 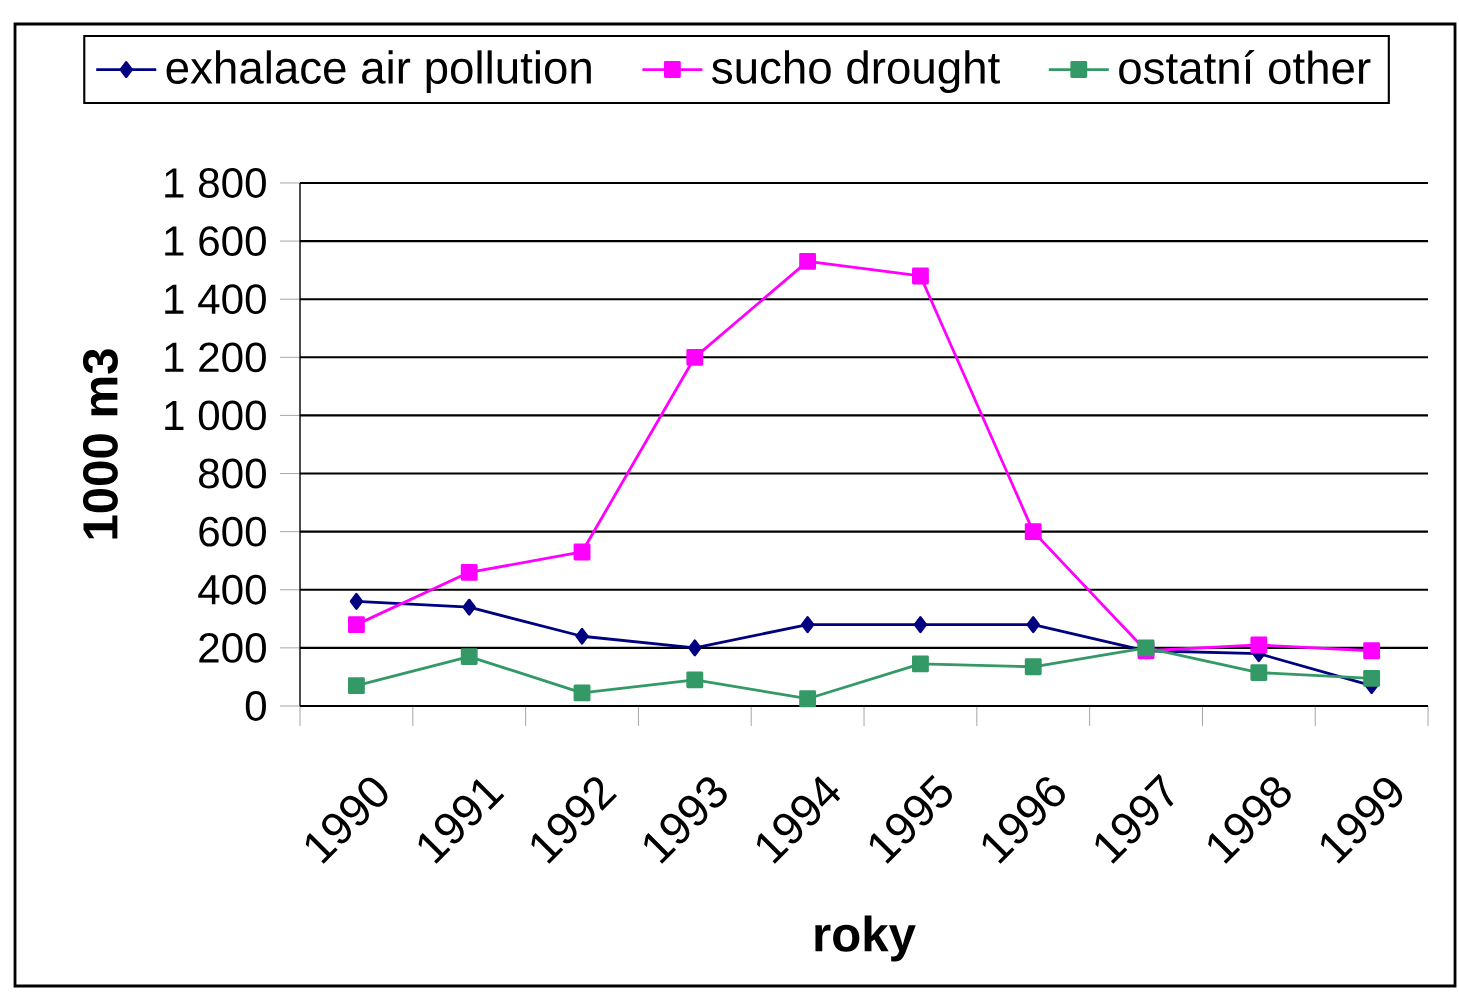 I want to click on y-tick-label: 1 800, so click(x=215, y=183).